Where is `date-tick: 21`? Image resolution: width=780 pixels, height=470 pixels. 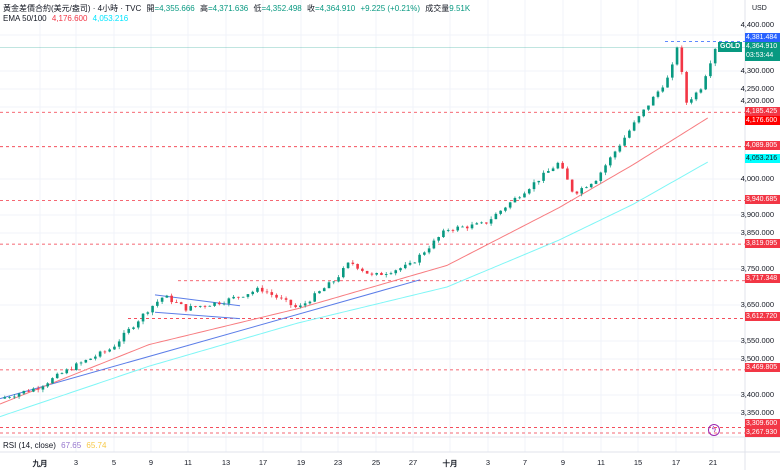
date-tick: 21 is located at coordinates (713, 462).